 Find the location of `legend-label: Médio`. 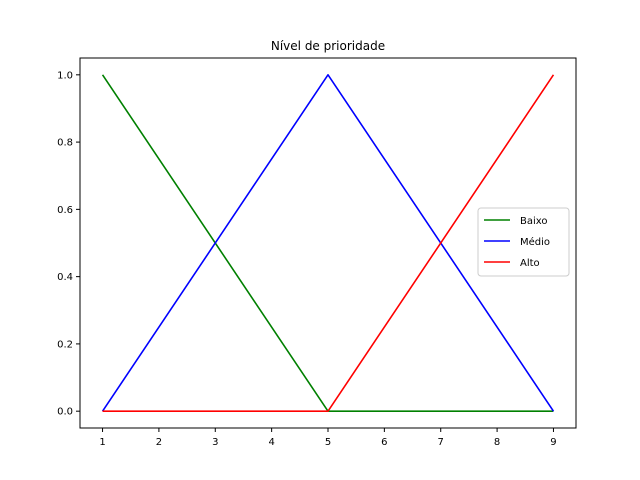

legend-label: Médio is located at coordinates (535, 242).